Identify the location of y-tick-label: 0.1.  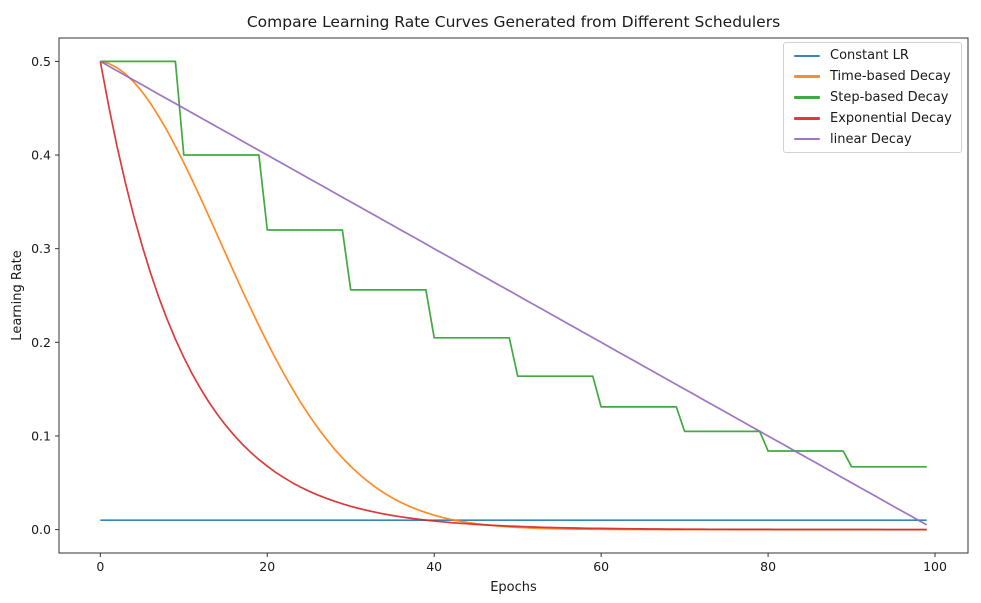
(41, 435).